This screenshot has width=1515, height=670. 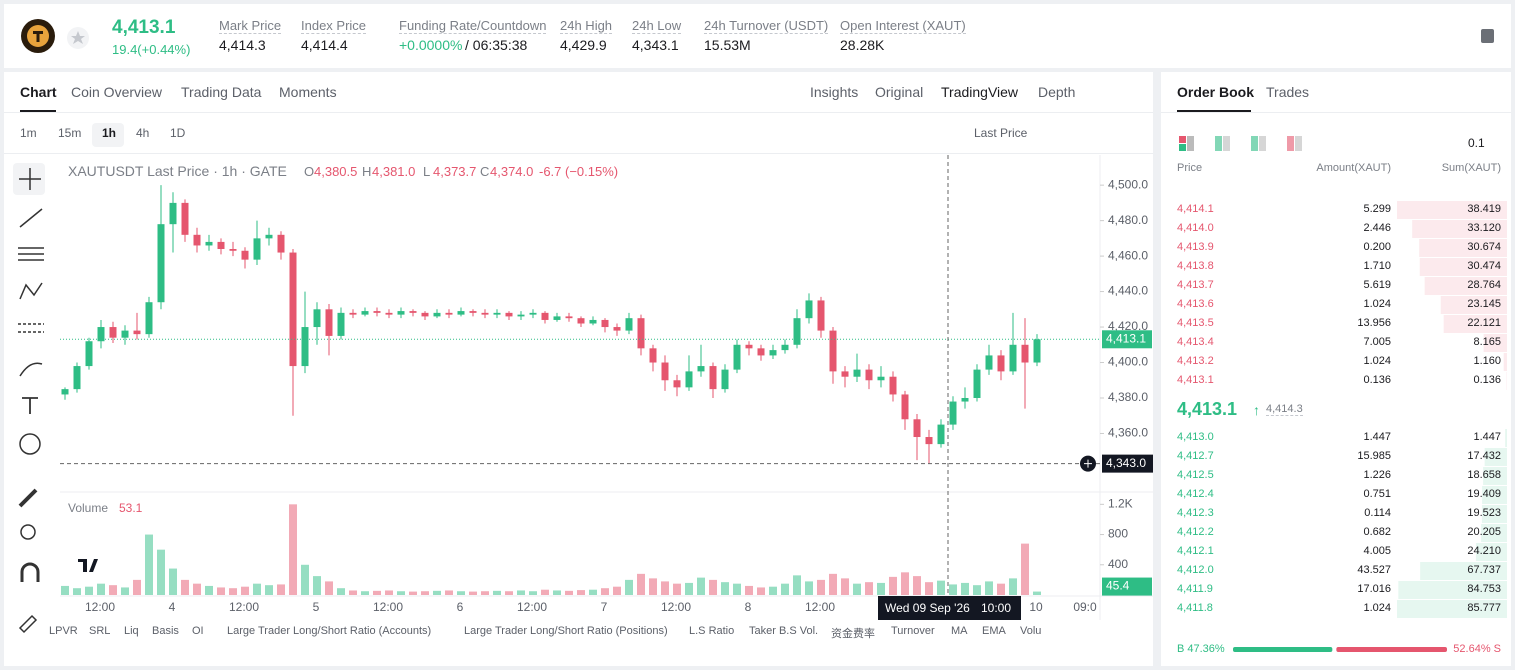 I want to click on last-price-tag, so click(x=1127, y=339).